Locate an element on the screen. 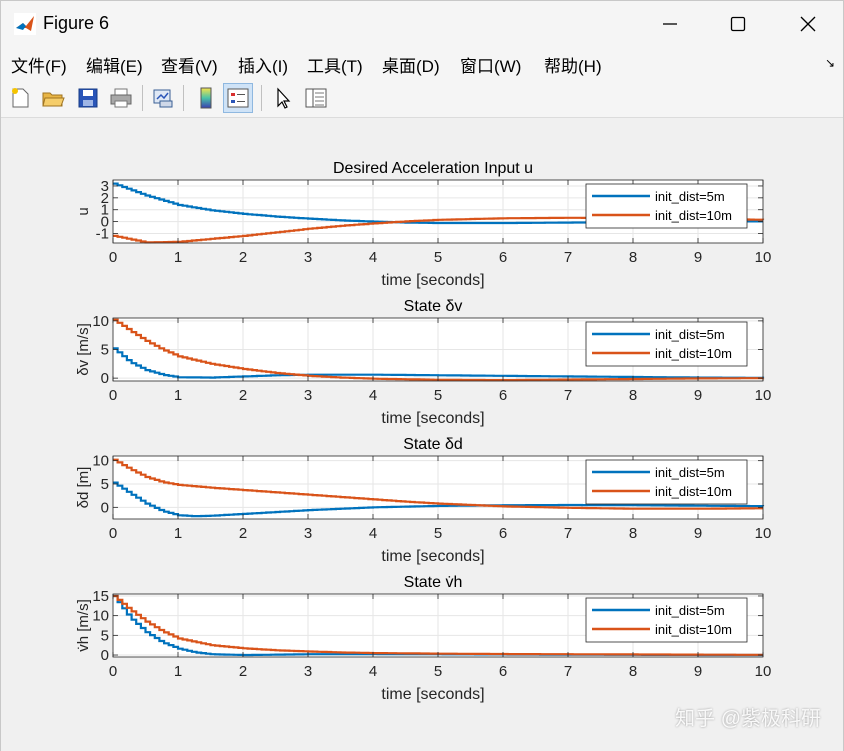  window-title: Figure 6 is located at coordinates (76, 23).